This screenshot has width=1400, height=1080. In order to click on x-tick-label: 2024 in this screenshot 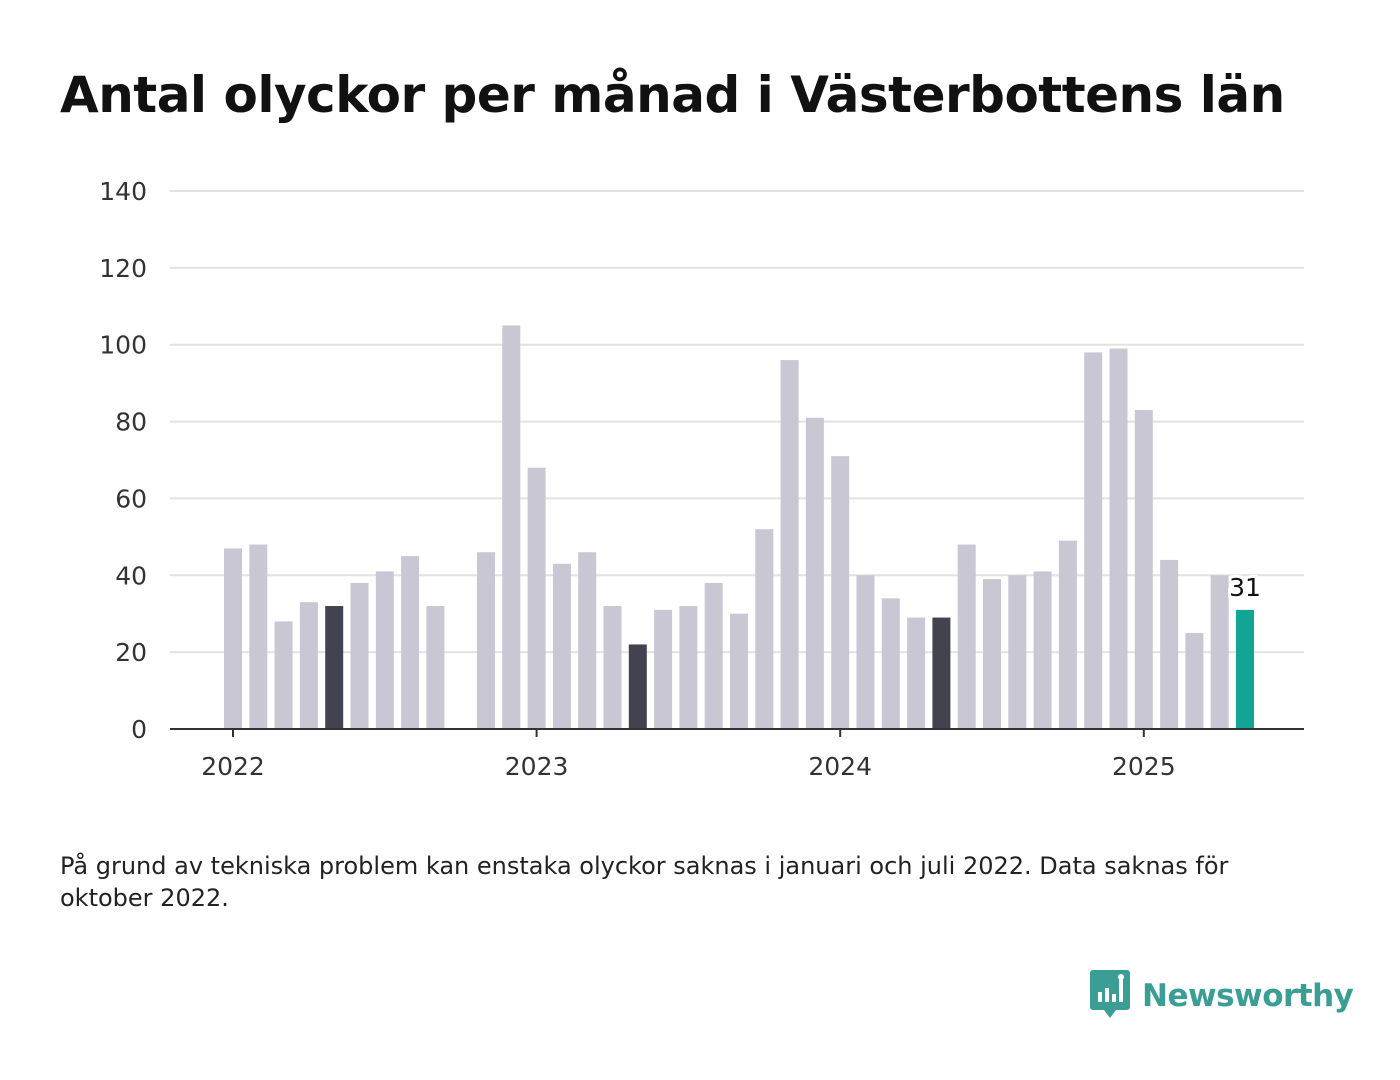, I will do `click(840, 766)`.